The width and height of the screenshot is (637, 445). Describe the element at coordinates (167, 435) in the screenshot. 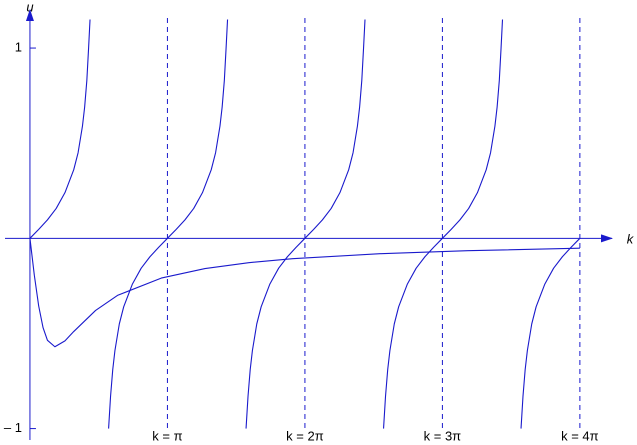

I see `x-tick-label: k = π` at that location.